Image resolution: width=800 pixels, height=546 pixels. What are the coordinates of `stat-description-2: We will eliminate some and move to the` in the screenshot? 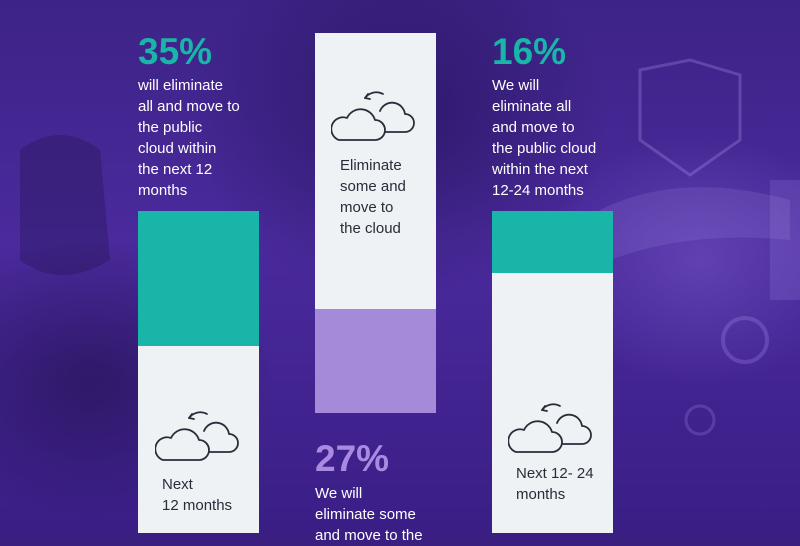 It's located at (369, 514).